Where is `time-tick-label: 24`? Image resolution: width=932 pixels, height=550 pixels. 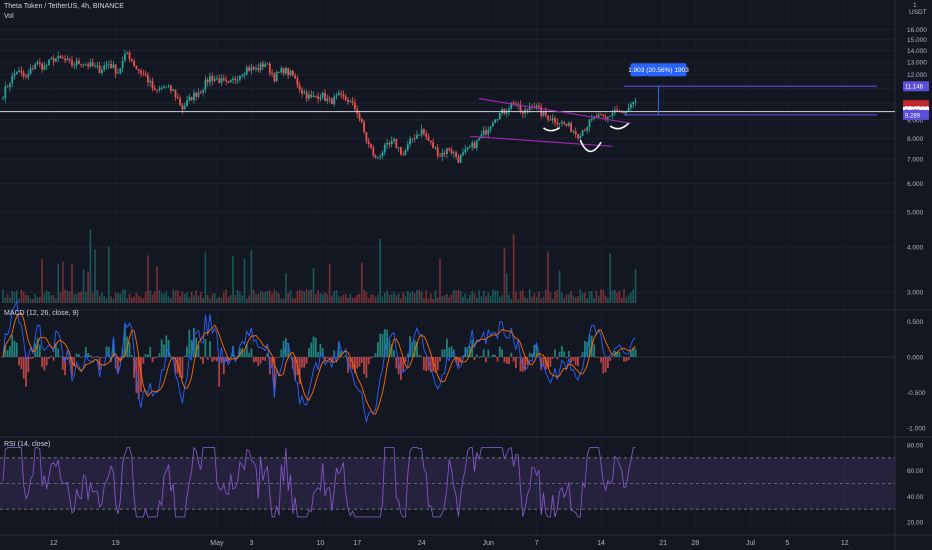 time-tick-label: 24 is located at coordinates (422, 543).